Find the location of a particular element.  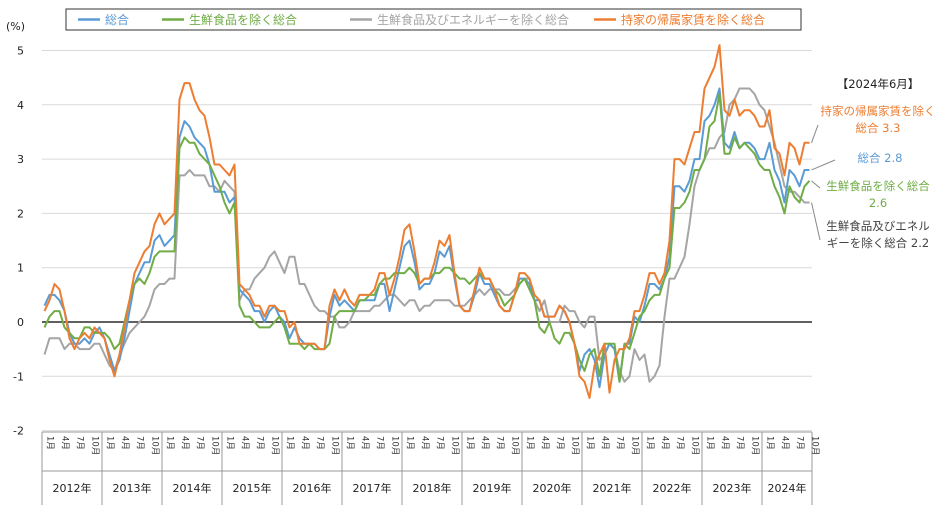

legend-entry: 持家の帰属家賃を除く総合 is located at coordinates (693, 19).